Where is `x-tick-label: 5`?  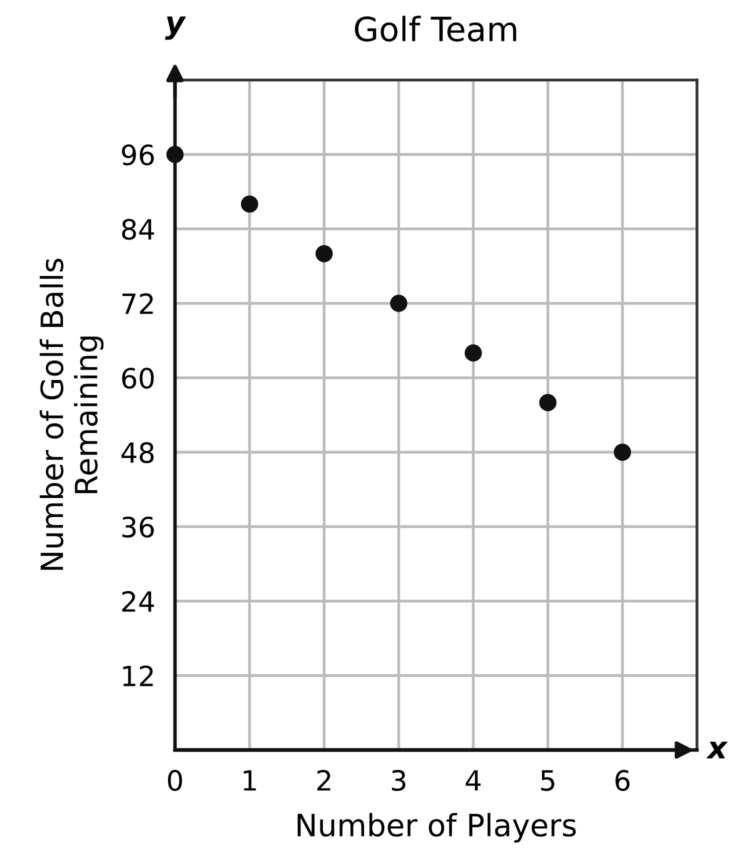
x-tick-label: 5 is located at coordinates (547, 780).